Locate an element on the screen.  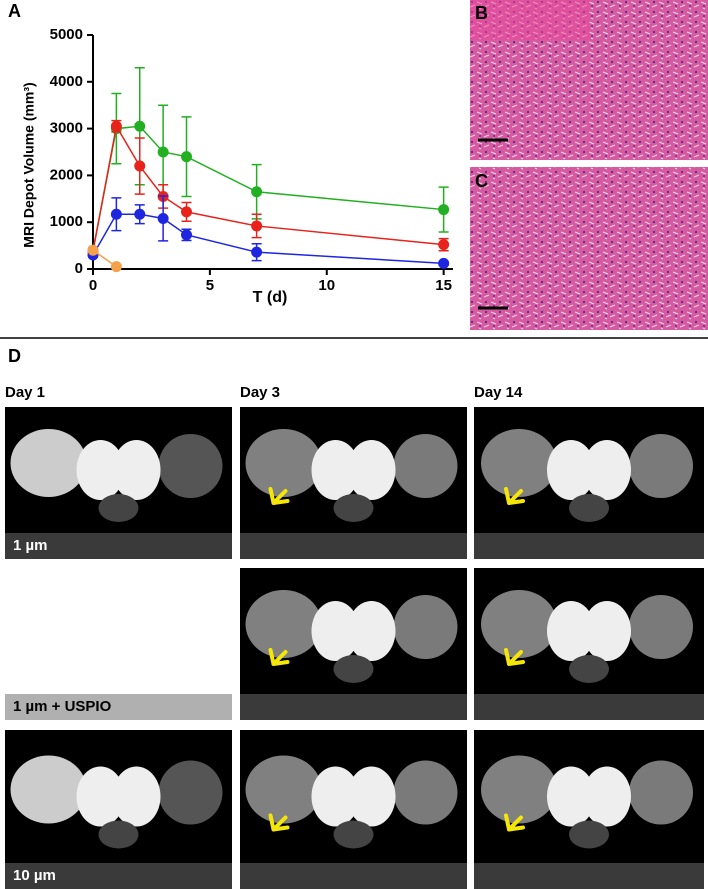
histology-image is located at coordinates (589, 248).